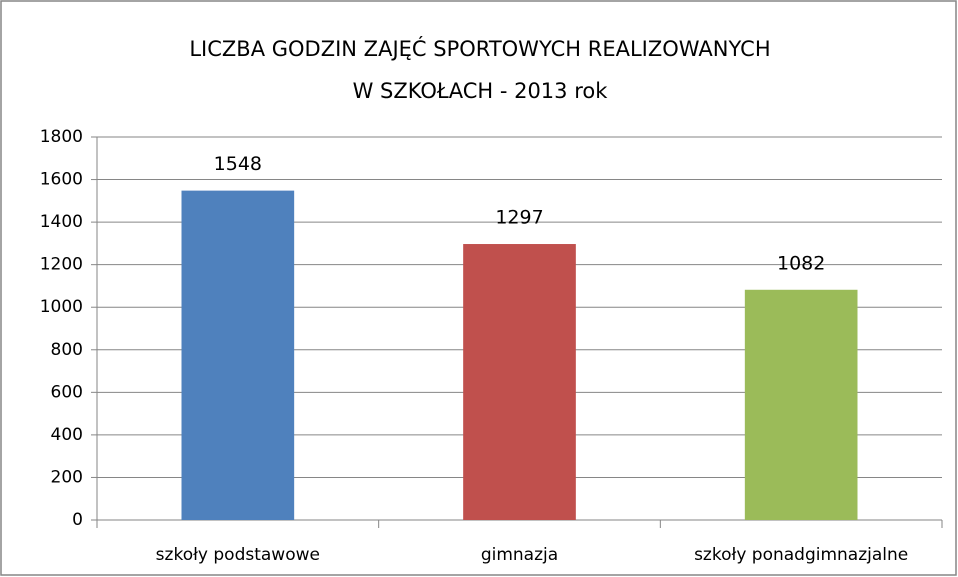  Describe the element at coordinates (77, 520) in the screenshot. I see `y-tick-label: 0` at that location.